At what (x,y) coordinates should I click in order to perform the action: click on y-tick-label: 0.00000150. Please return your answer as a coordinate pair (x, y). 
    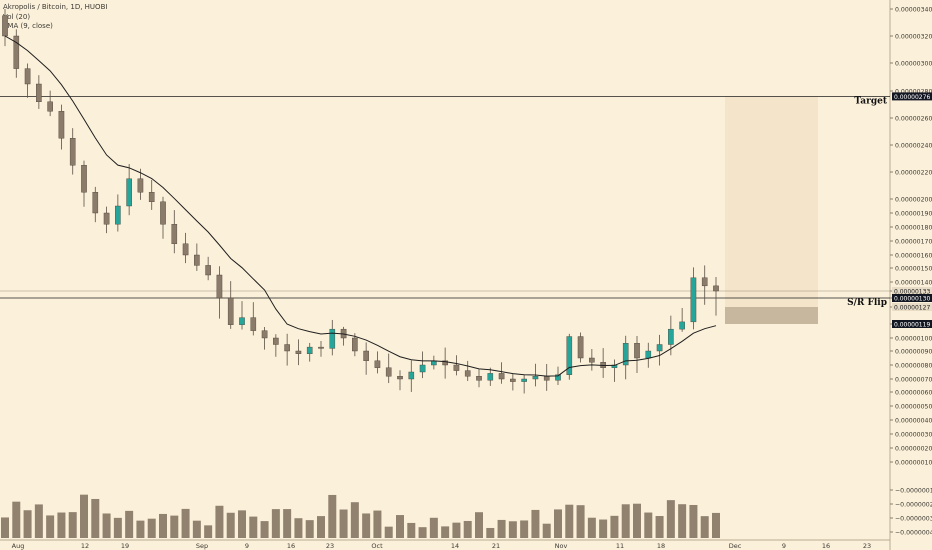
    Looking at the image, I should click on (913, 269).